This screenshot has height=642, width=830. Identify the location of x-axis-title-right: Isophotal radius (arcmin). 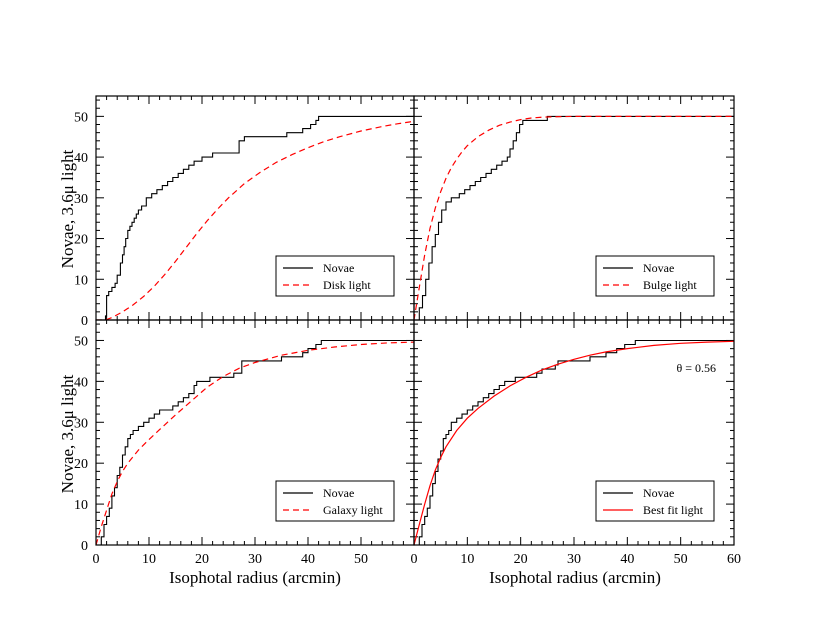
(575, 577).